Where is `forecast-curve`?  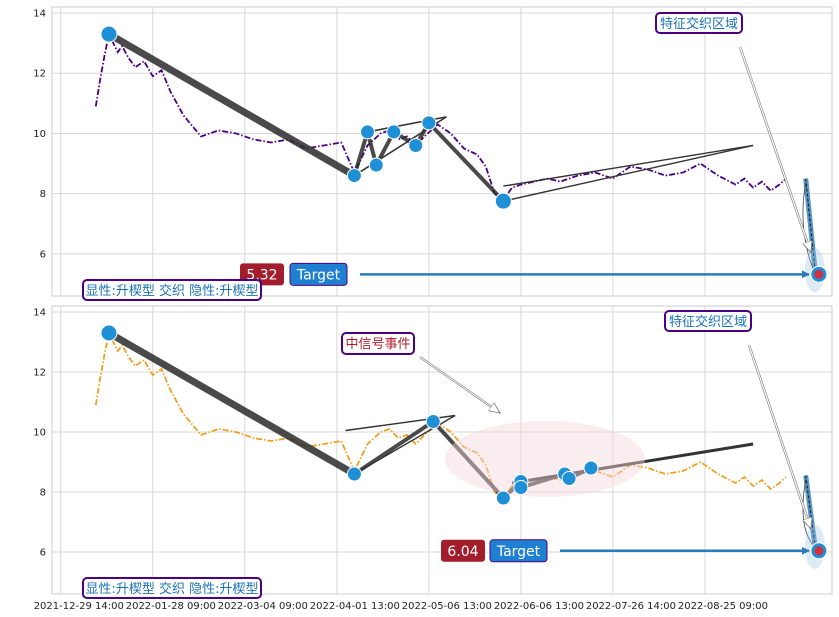
forecast-curve is located at coordinates (808, 225).